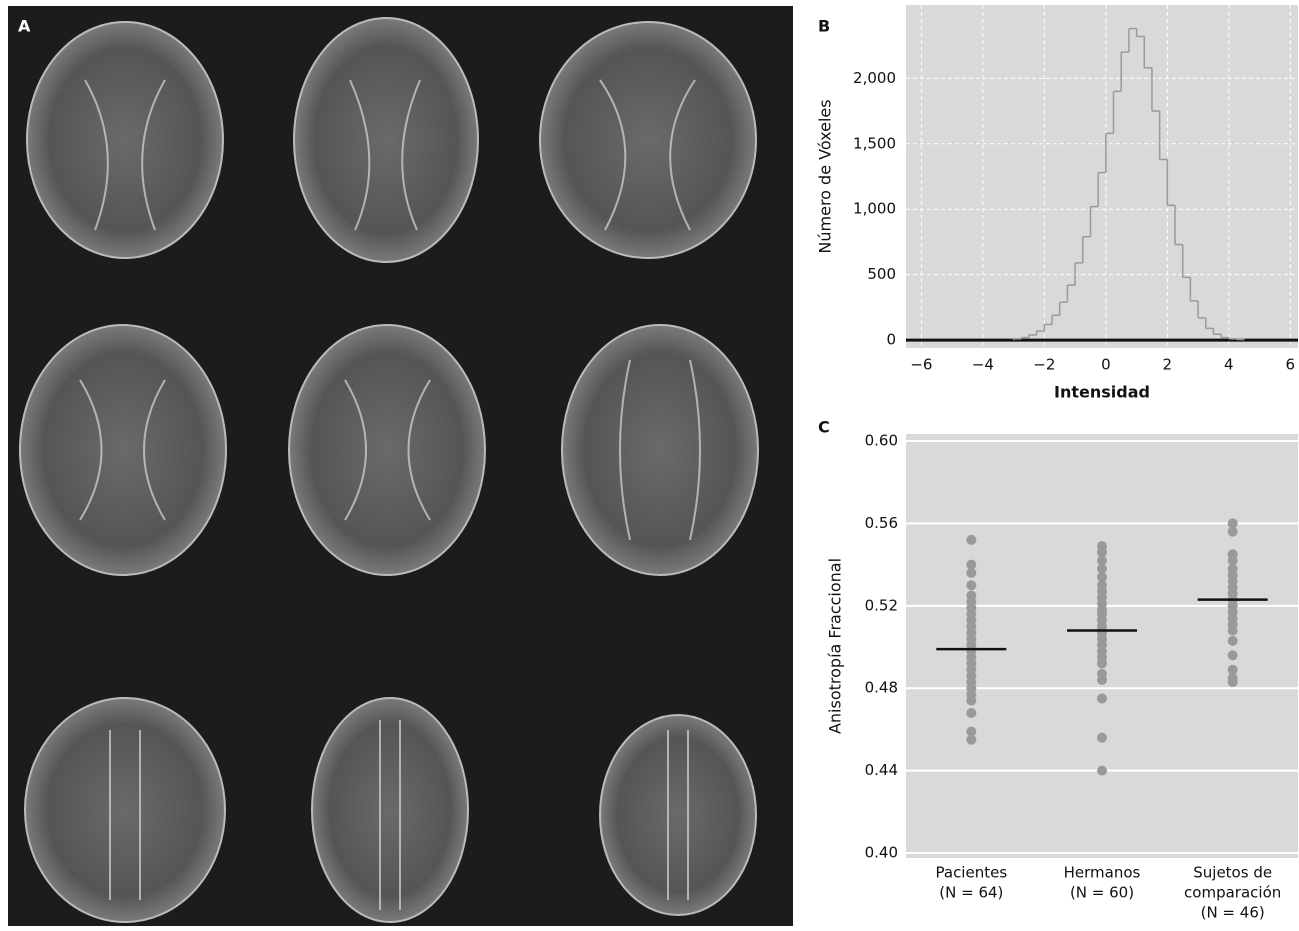 This screenshot has width=1299, height=931. What do you see at coordinates (874, 78) in the screenshot?
I see `y-tick-label: 2,000` at bounding box center [874, 78].